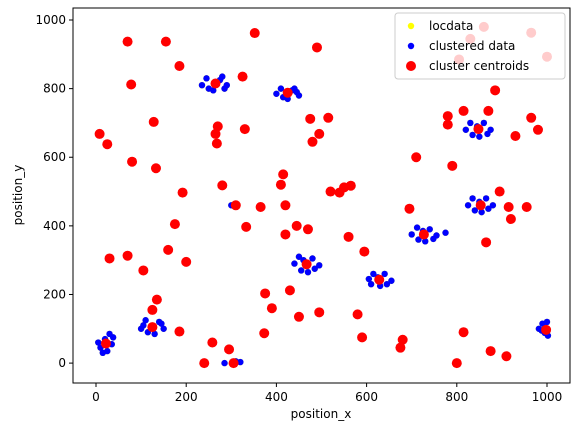 The height and width of the screenshot is (437, 580). I want to click on x-tick-label: 200, so click(186, 397).